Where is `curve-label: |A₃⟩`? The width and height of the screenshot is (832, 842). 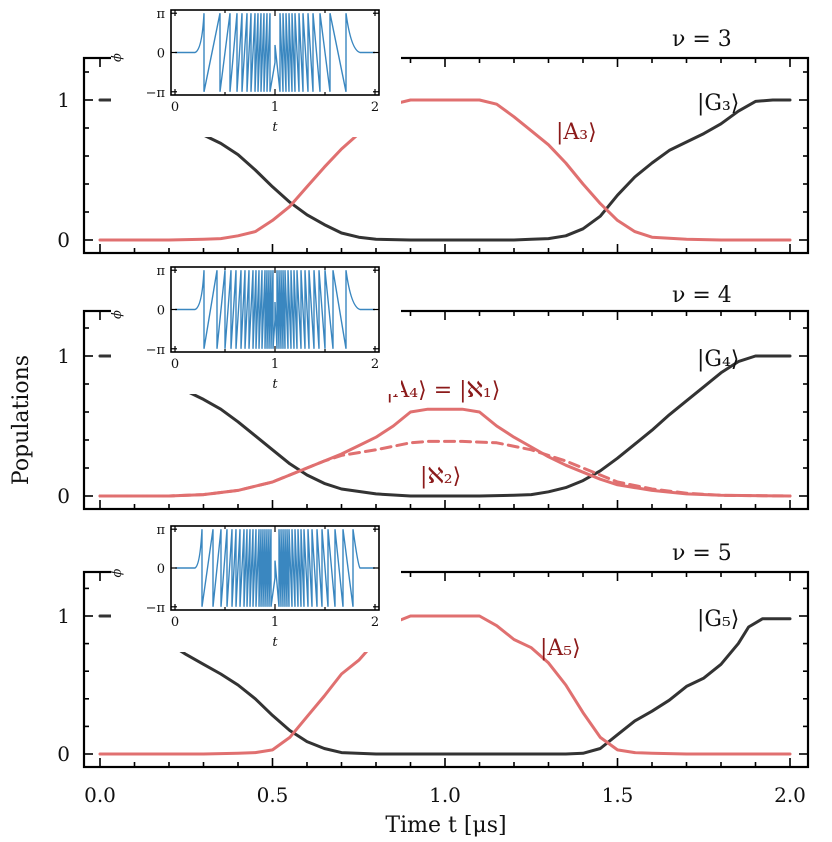 curve-label: |A₃⟩ is located at coordinates (576, 132).